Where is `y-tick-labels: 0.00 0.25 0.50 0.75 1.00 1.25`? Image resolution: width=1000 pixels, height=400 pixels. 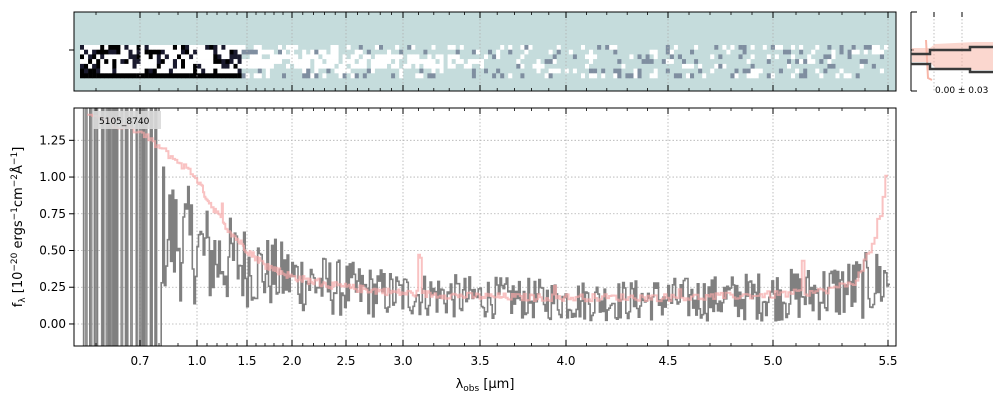 y-tick-labels: 0.00 0.25 0.50 0.75 1.00 1.25 is located at coordinates (52, 232).